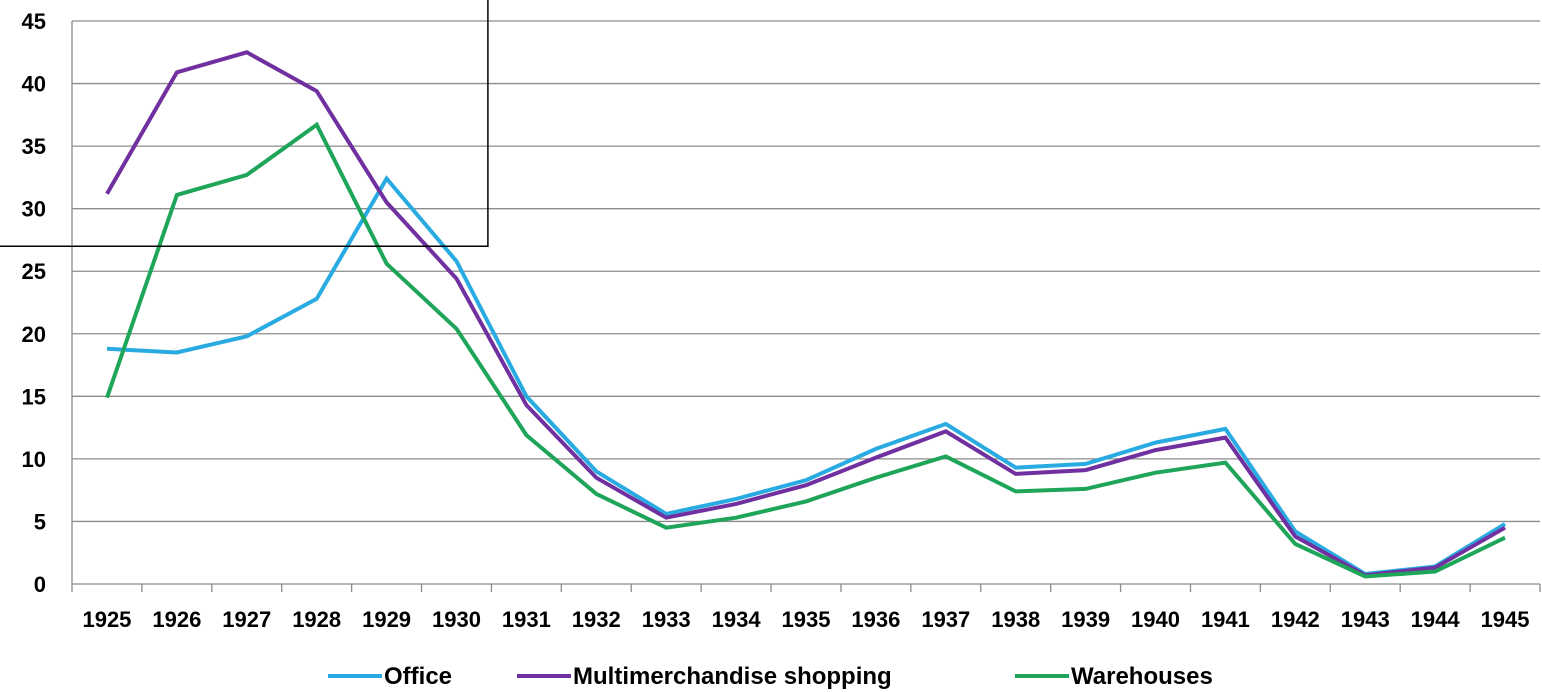  Describe the element at coordinates (34, 334) in the screenshot. I see `y-tick-label: 20` at that location.